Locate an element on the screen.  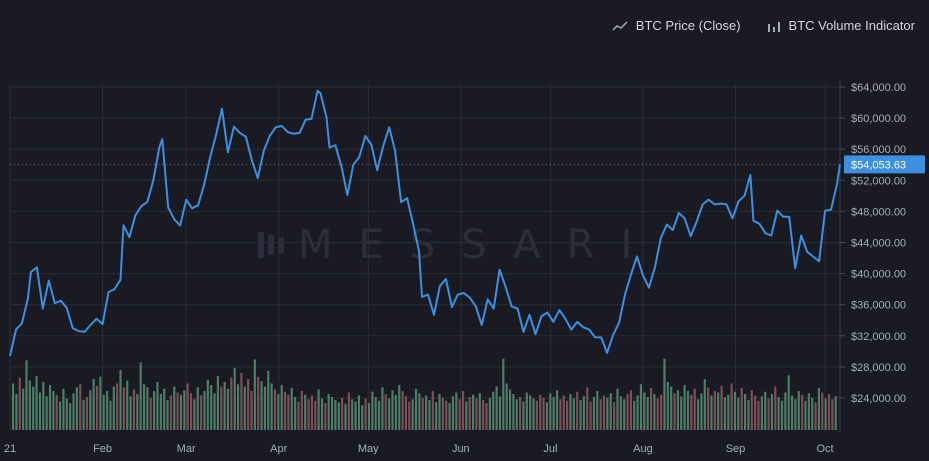
y-tick-label: $56,000.00 is located at coordinates (878, 150).